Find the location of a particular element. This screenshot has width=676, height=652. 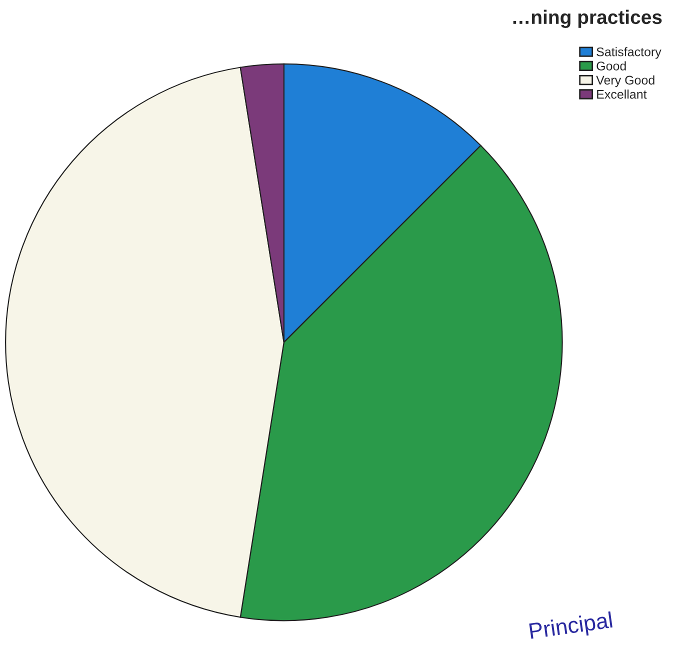

legend-label: Satisfactory is located at coordinates (629, 53).